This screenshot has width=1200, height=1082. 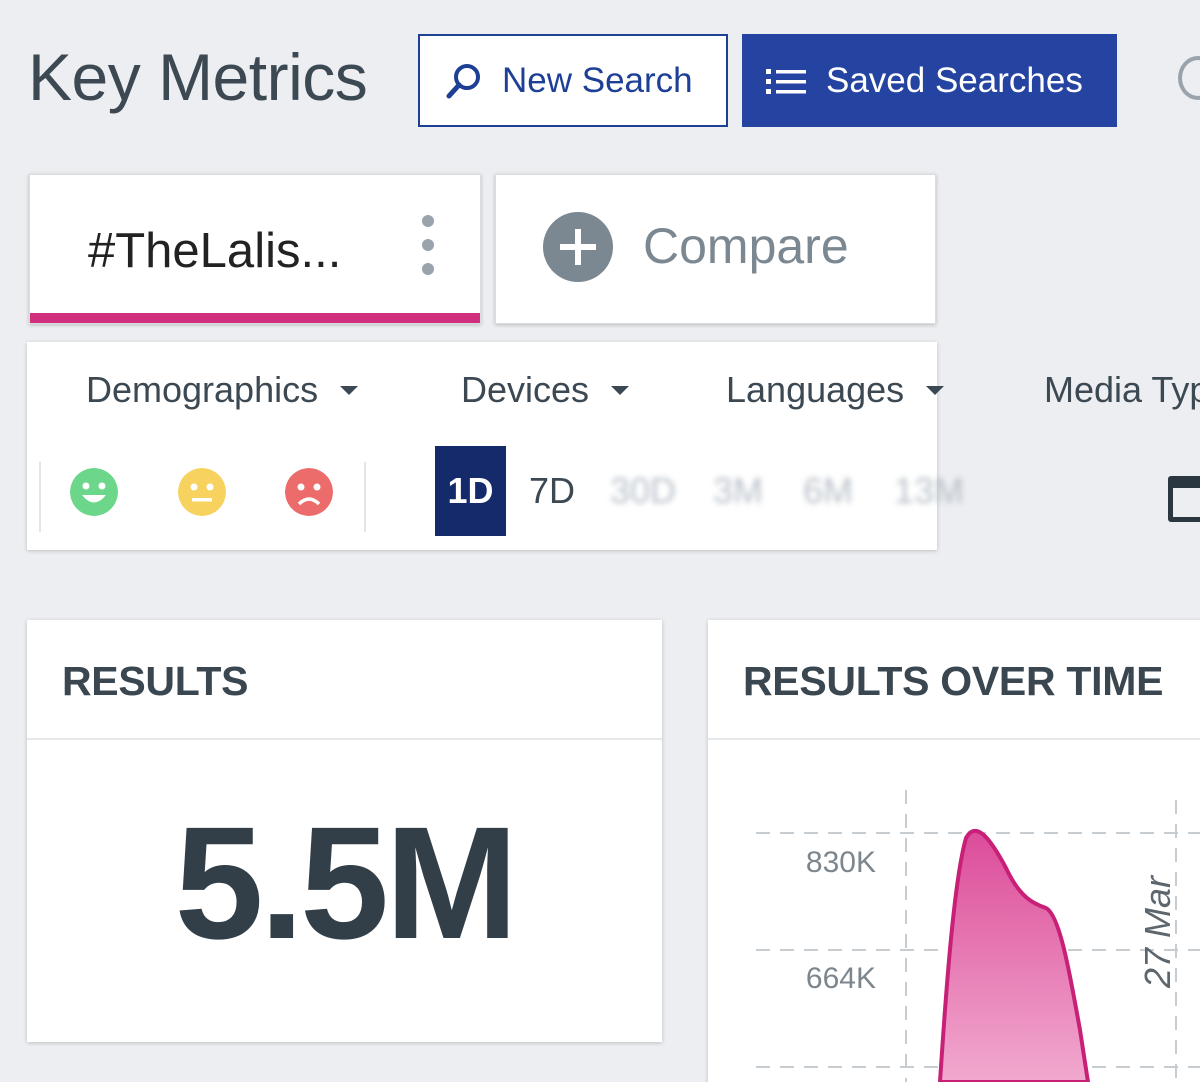 I want to click on card-header: RESULTS OVER TIME, so click(x=954, y=680).